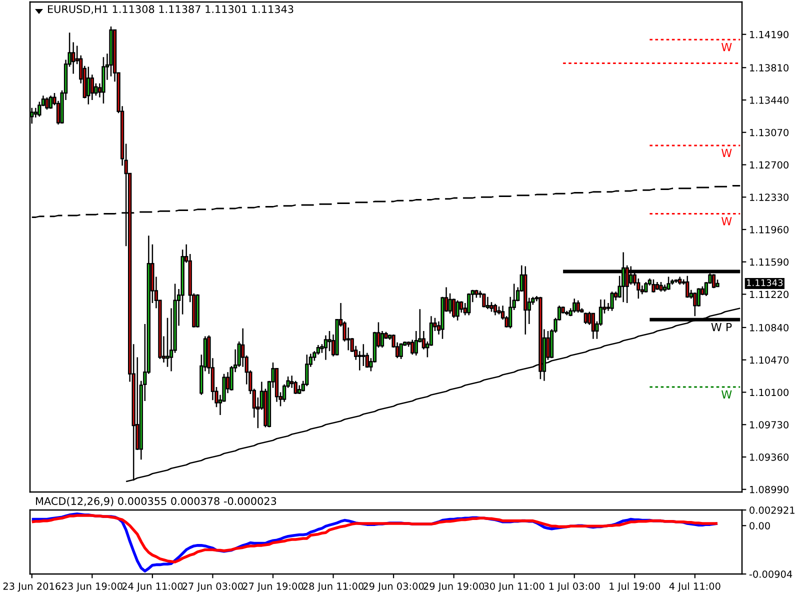 Image resolution: width=800 pixels, height=600 pixels. I want to click on text: 1.11343, so click(764, 282).